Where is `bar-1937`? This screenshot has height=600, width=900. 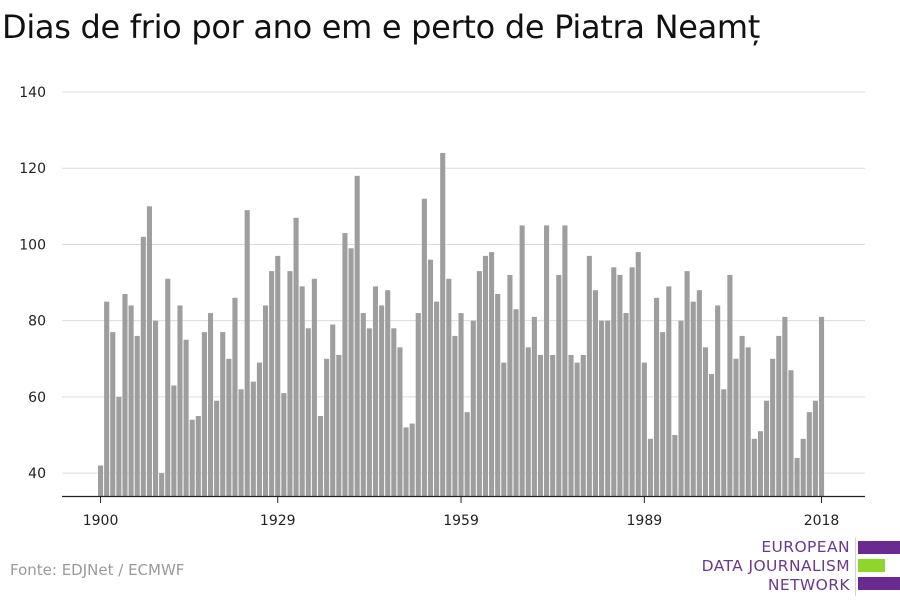
bar-1937 is located at coordinates (327, 427).